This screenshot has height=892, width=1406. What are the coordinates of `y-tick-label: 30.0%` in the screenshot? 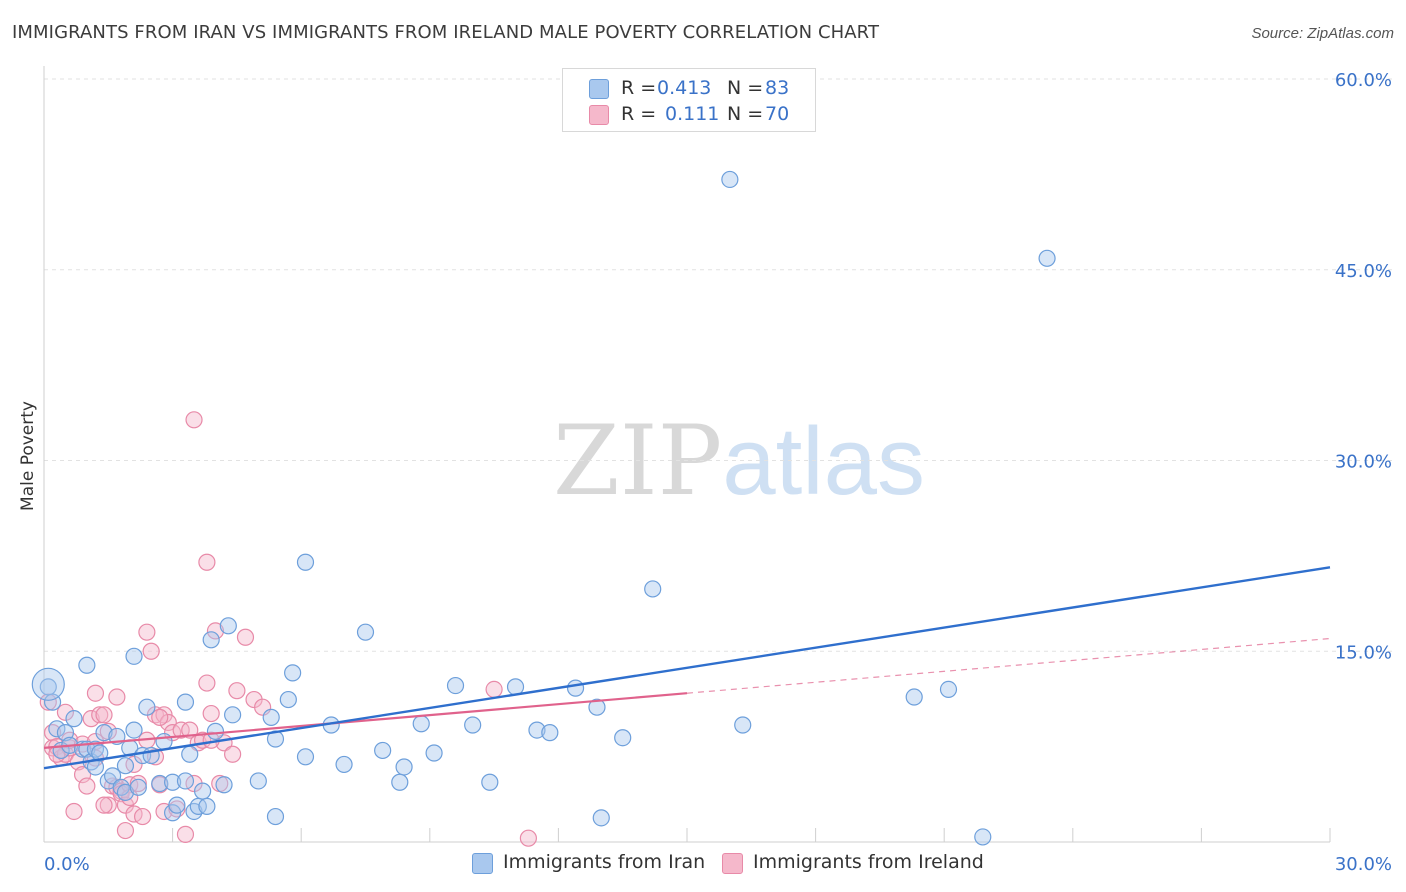 It's located at (1363, 462).